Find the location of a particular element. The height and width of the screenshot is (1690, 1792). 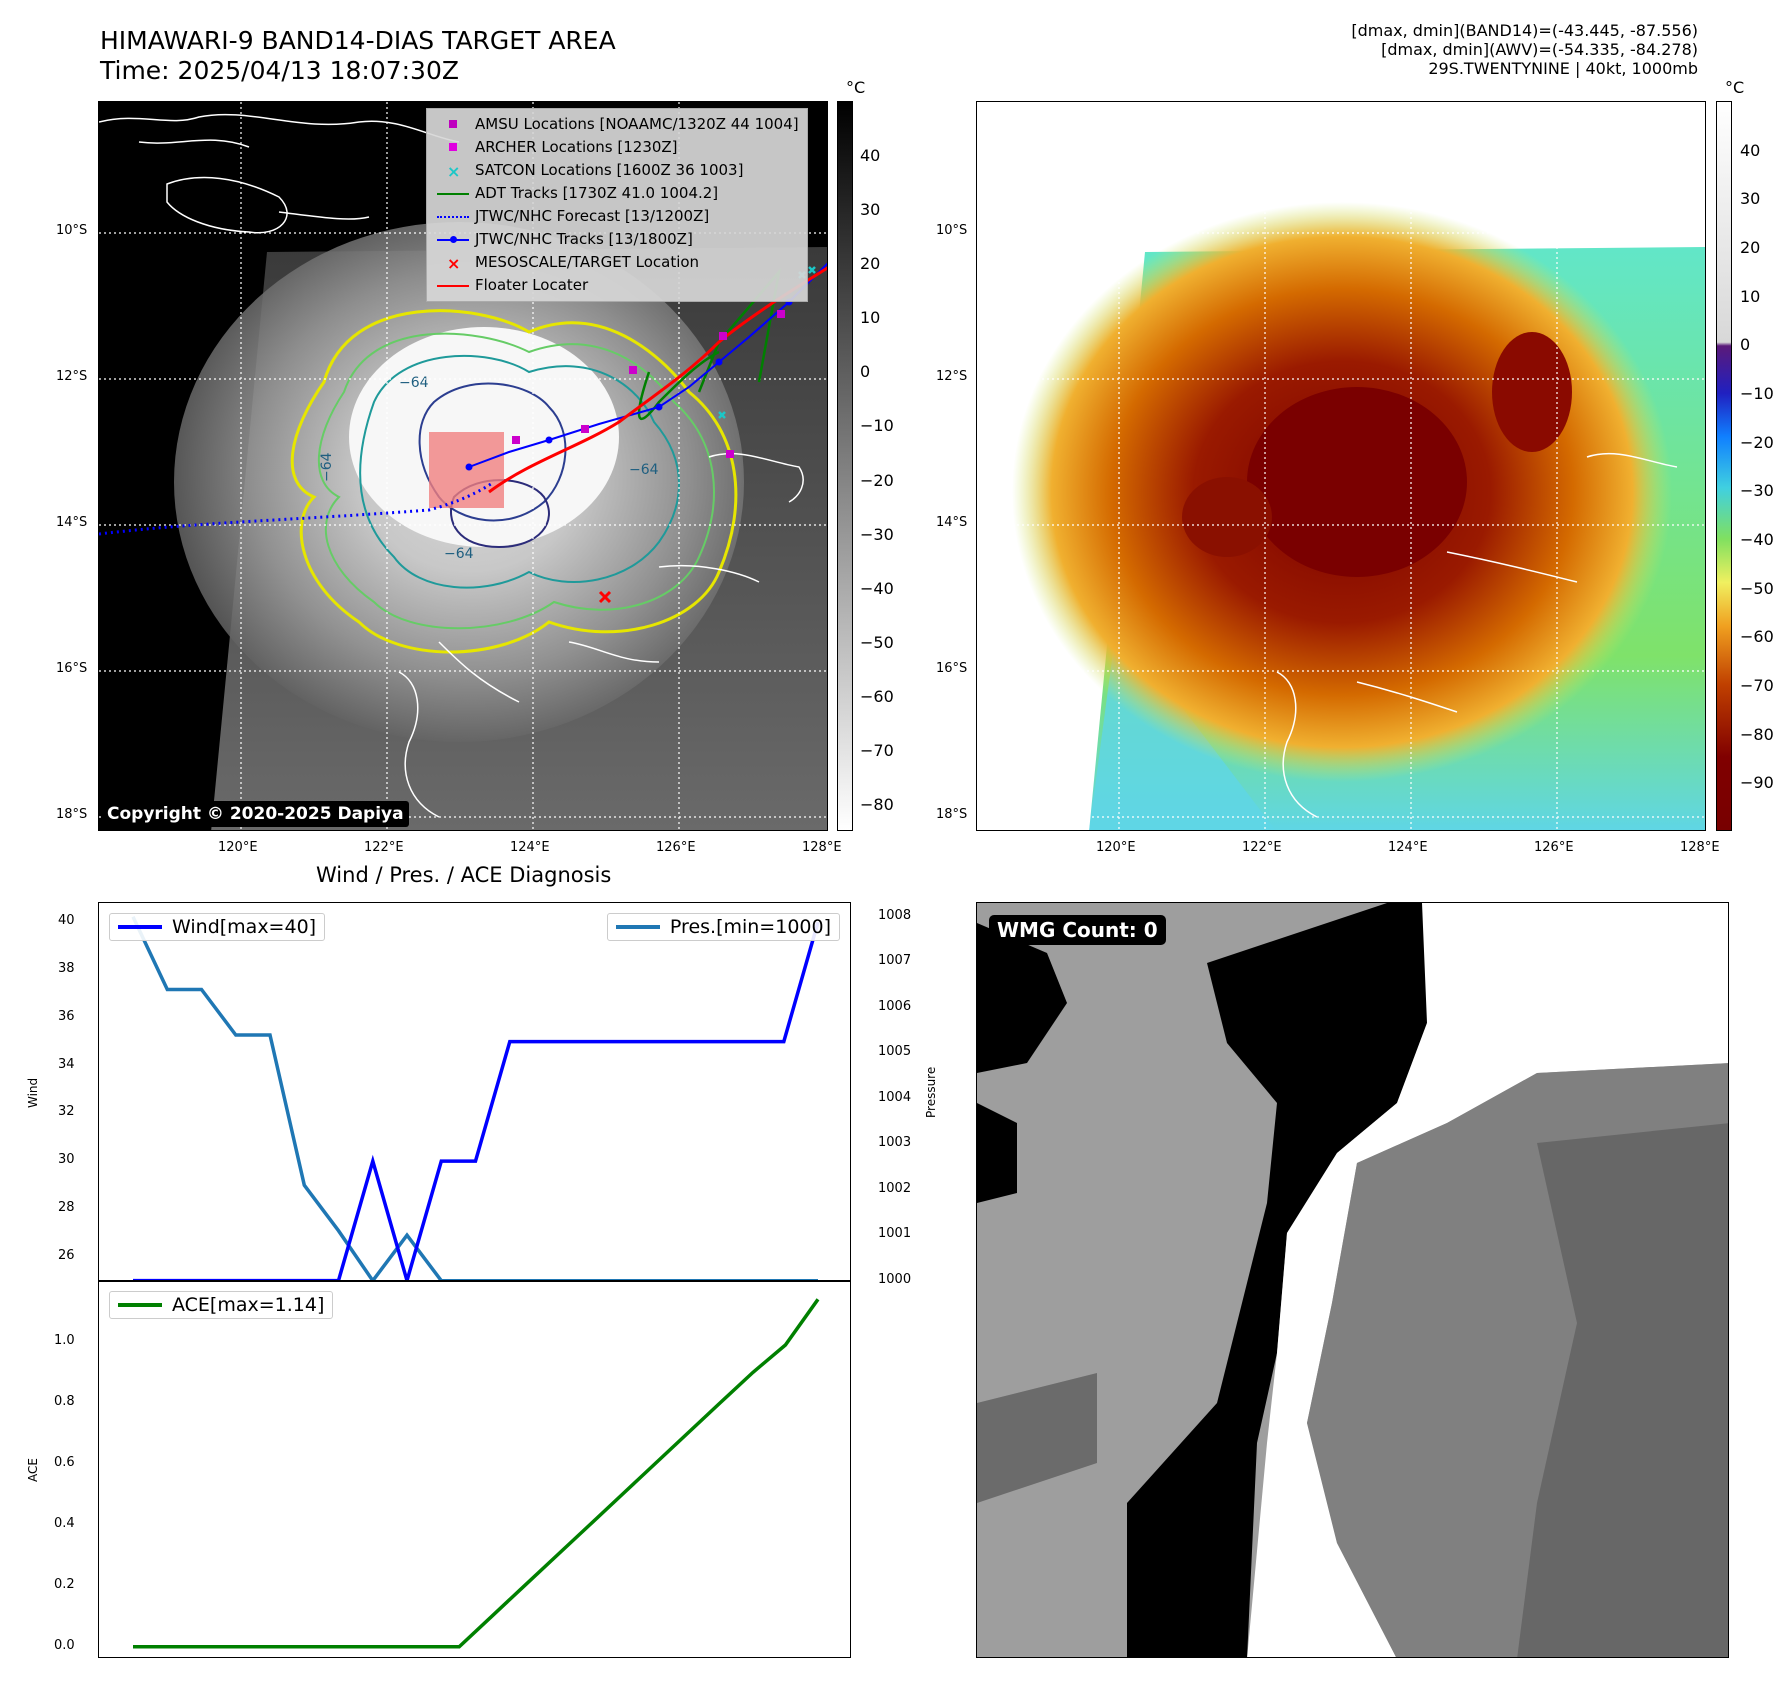

contour-navy is located at coordinates (492, 452).